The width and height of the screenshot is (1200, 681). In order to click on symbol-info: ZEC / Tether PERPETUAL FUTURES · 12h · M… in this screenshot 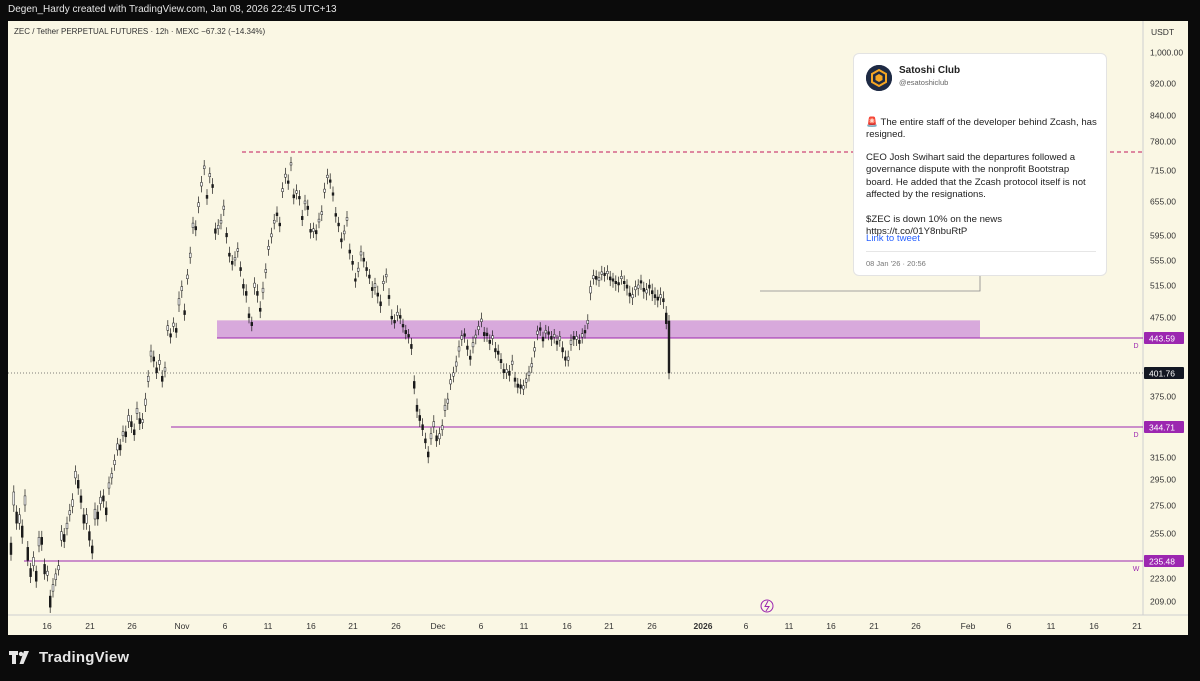, I will do `click(140, 31)`.